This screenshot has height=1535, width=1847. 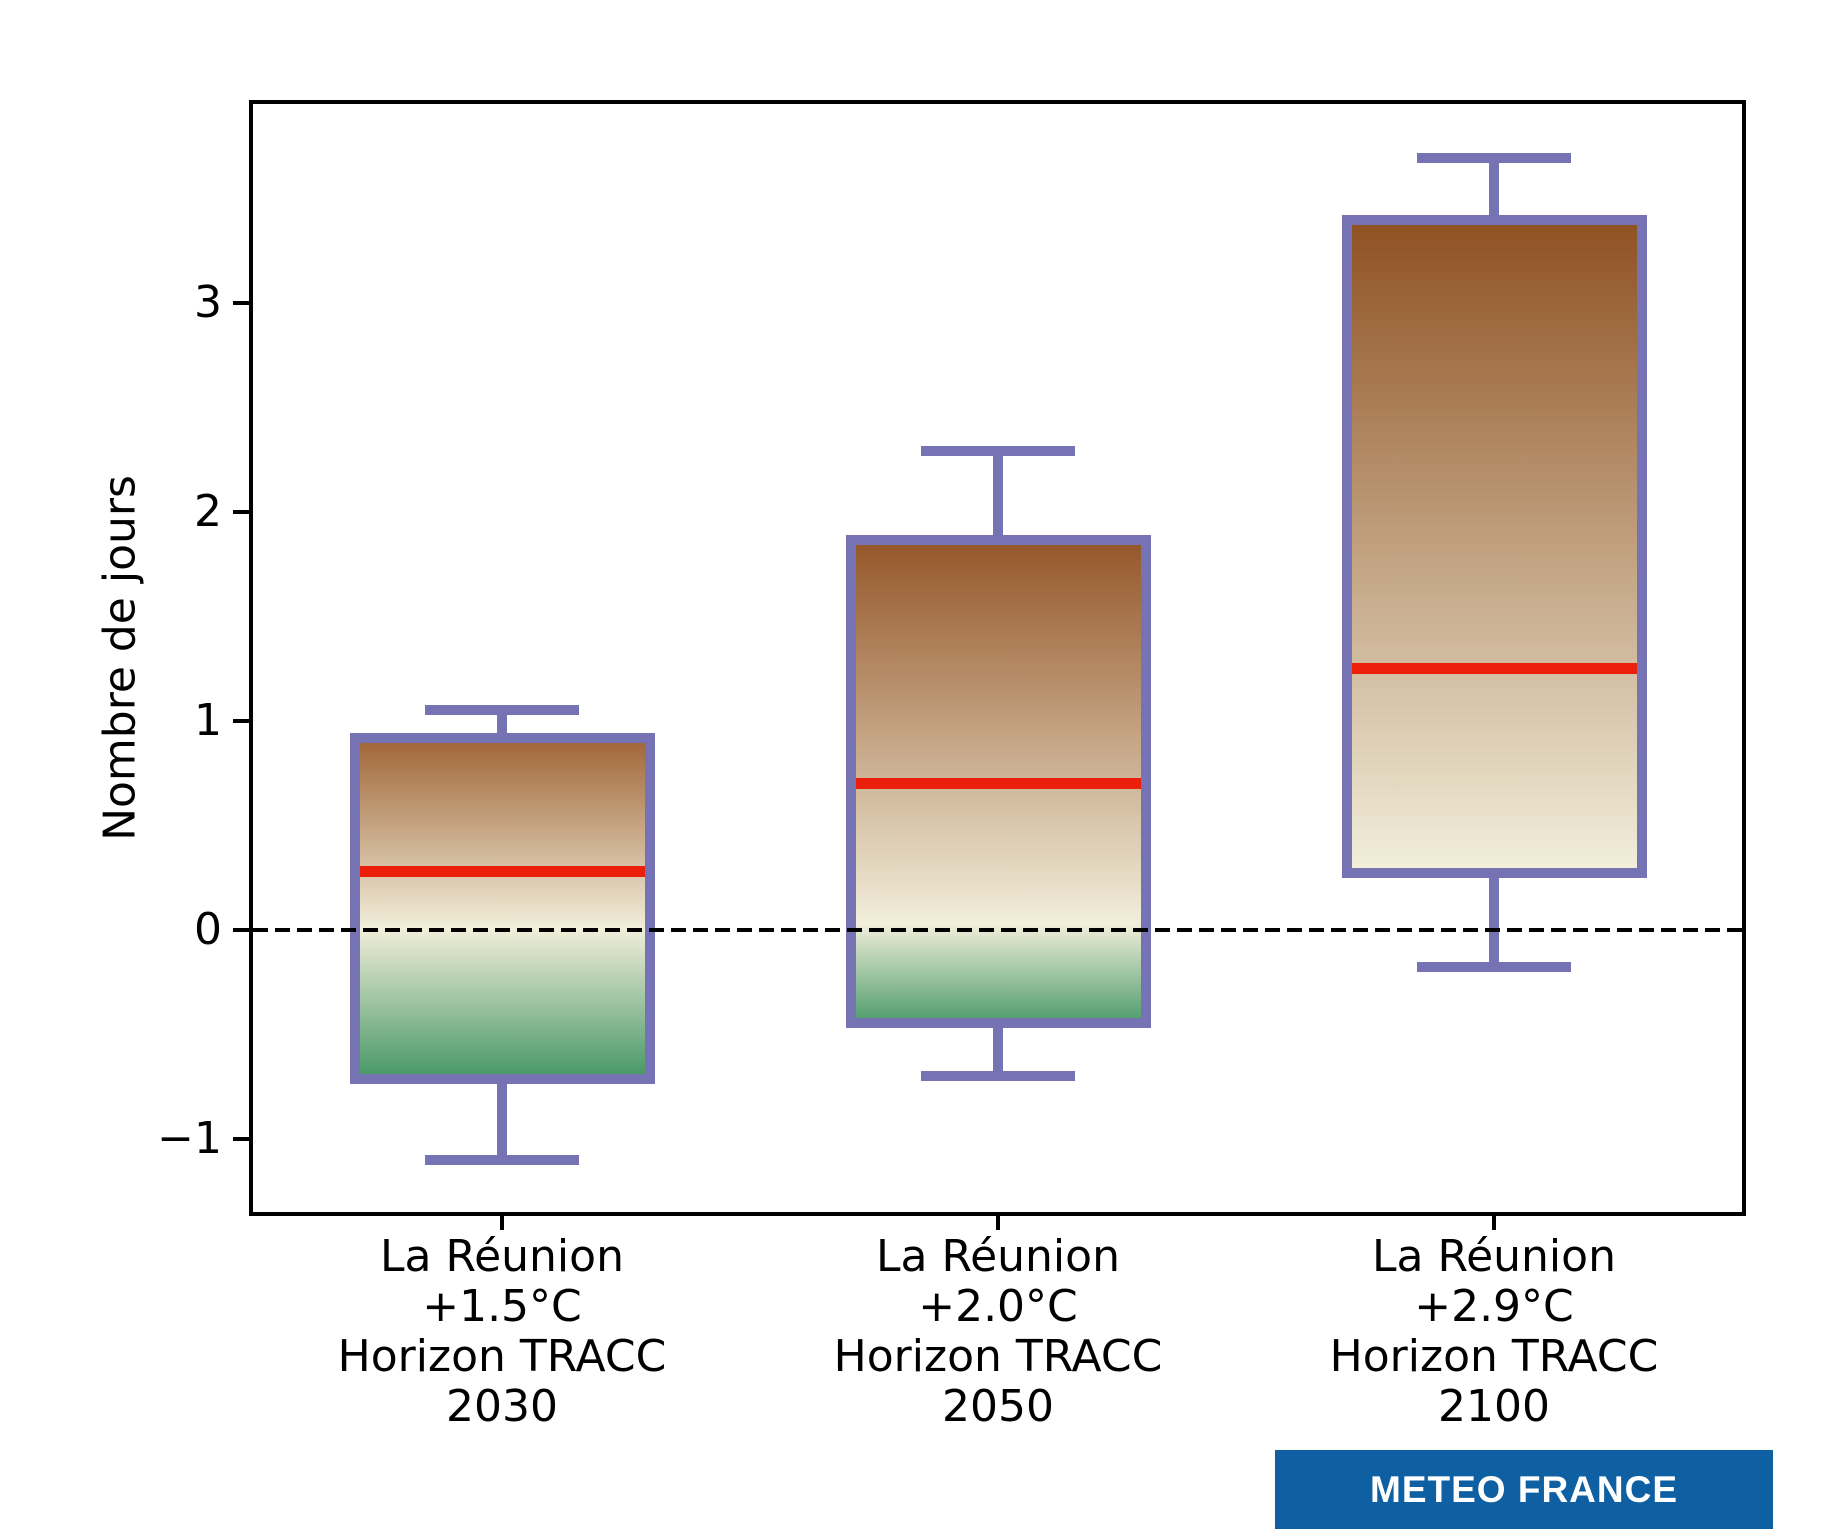 I want to click on zero-reference-line, so click(x=997, y=929).